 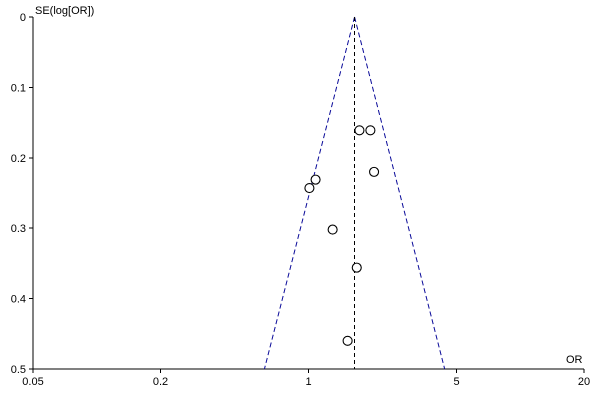 What do you see at coordinates (400, 193) in the screenshot?
I see `funnel-right-limit` at bounding box center [400, 193].